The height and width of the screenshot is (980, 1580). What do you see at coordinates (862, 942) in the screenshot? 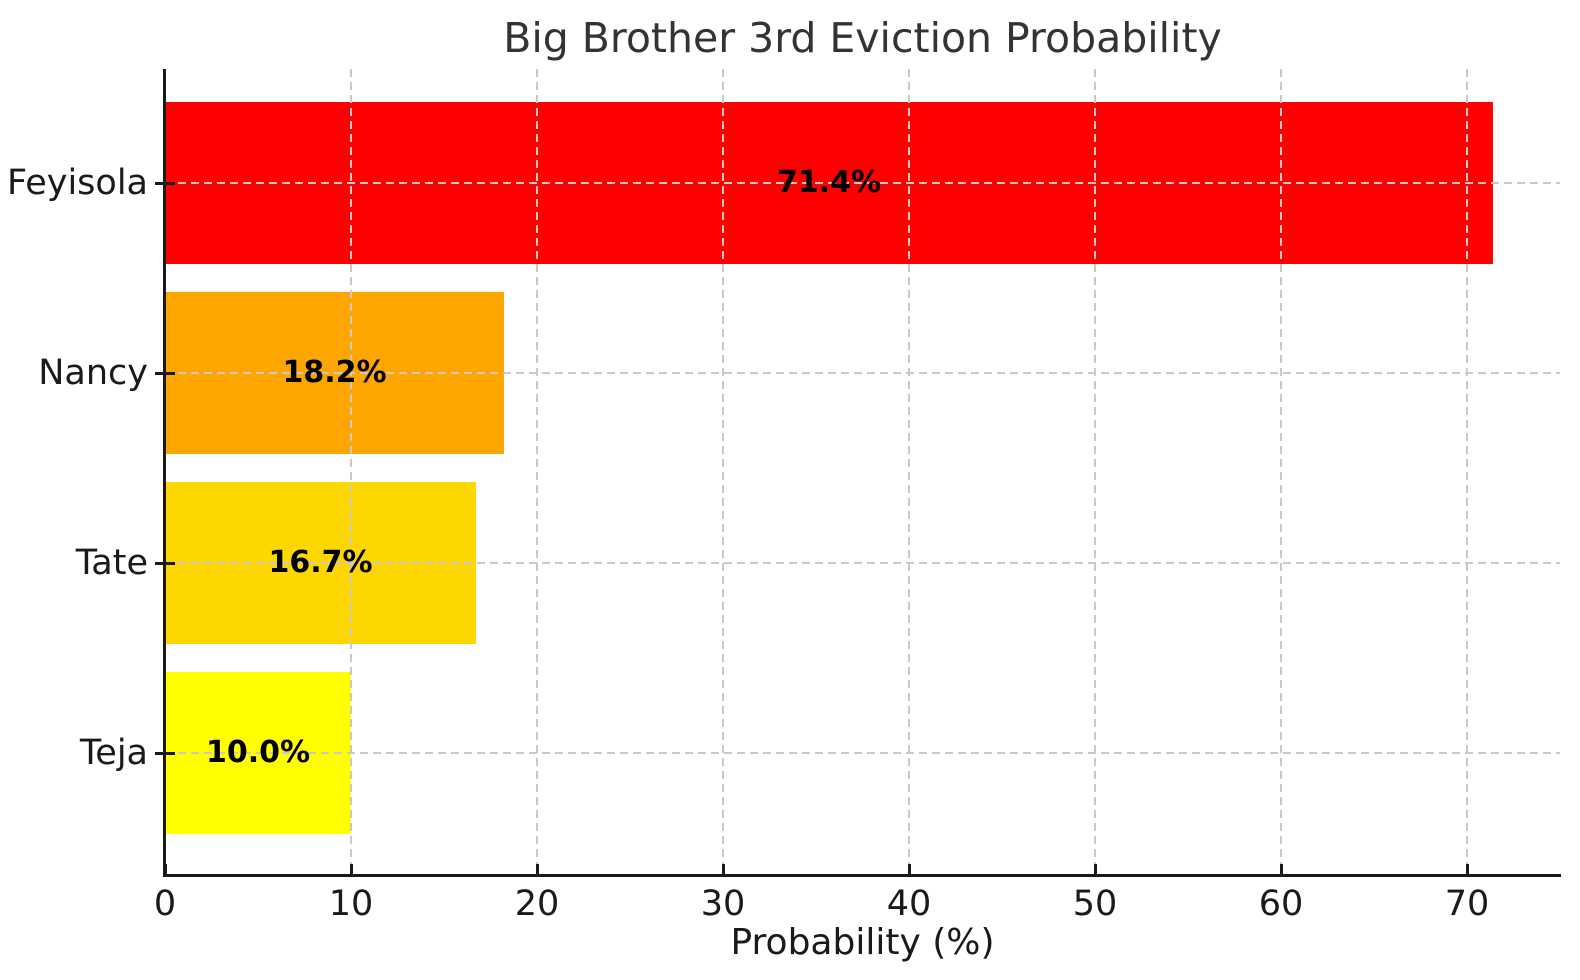
I see `x-axis-label: Probability (%)` at bounding box center [862, 942].